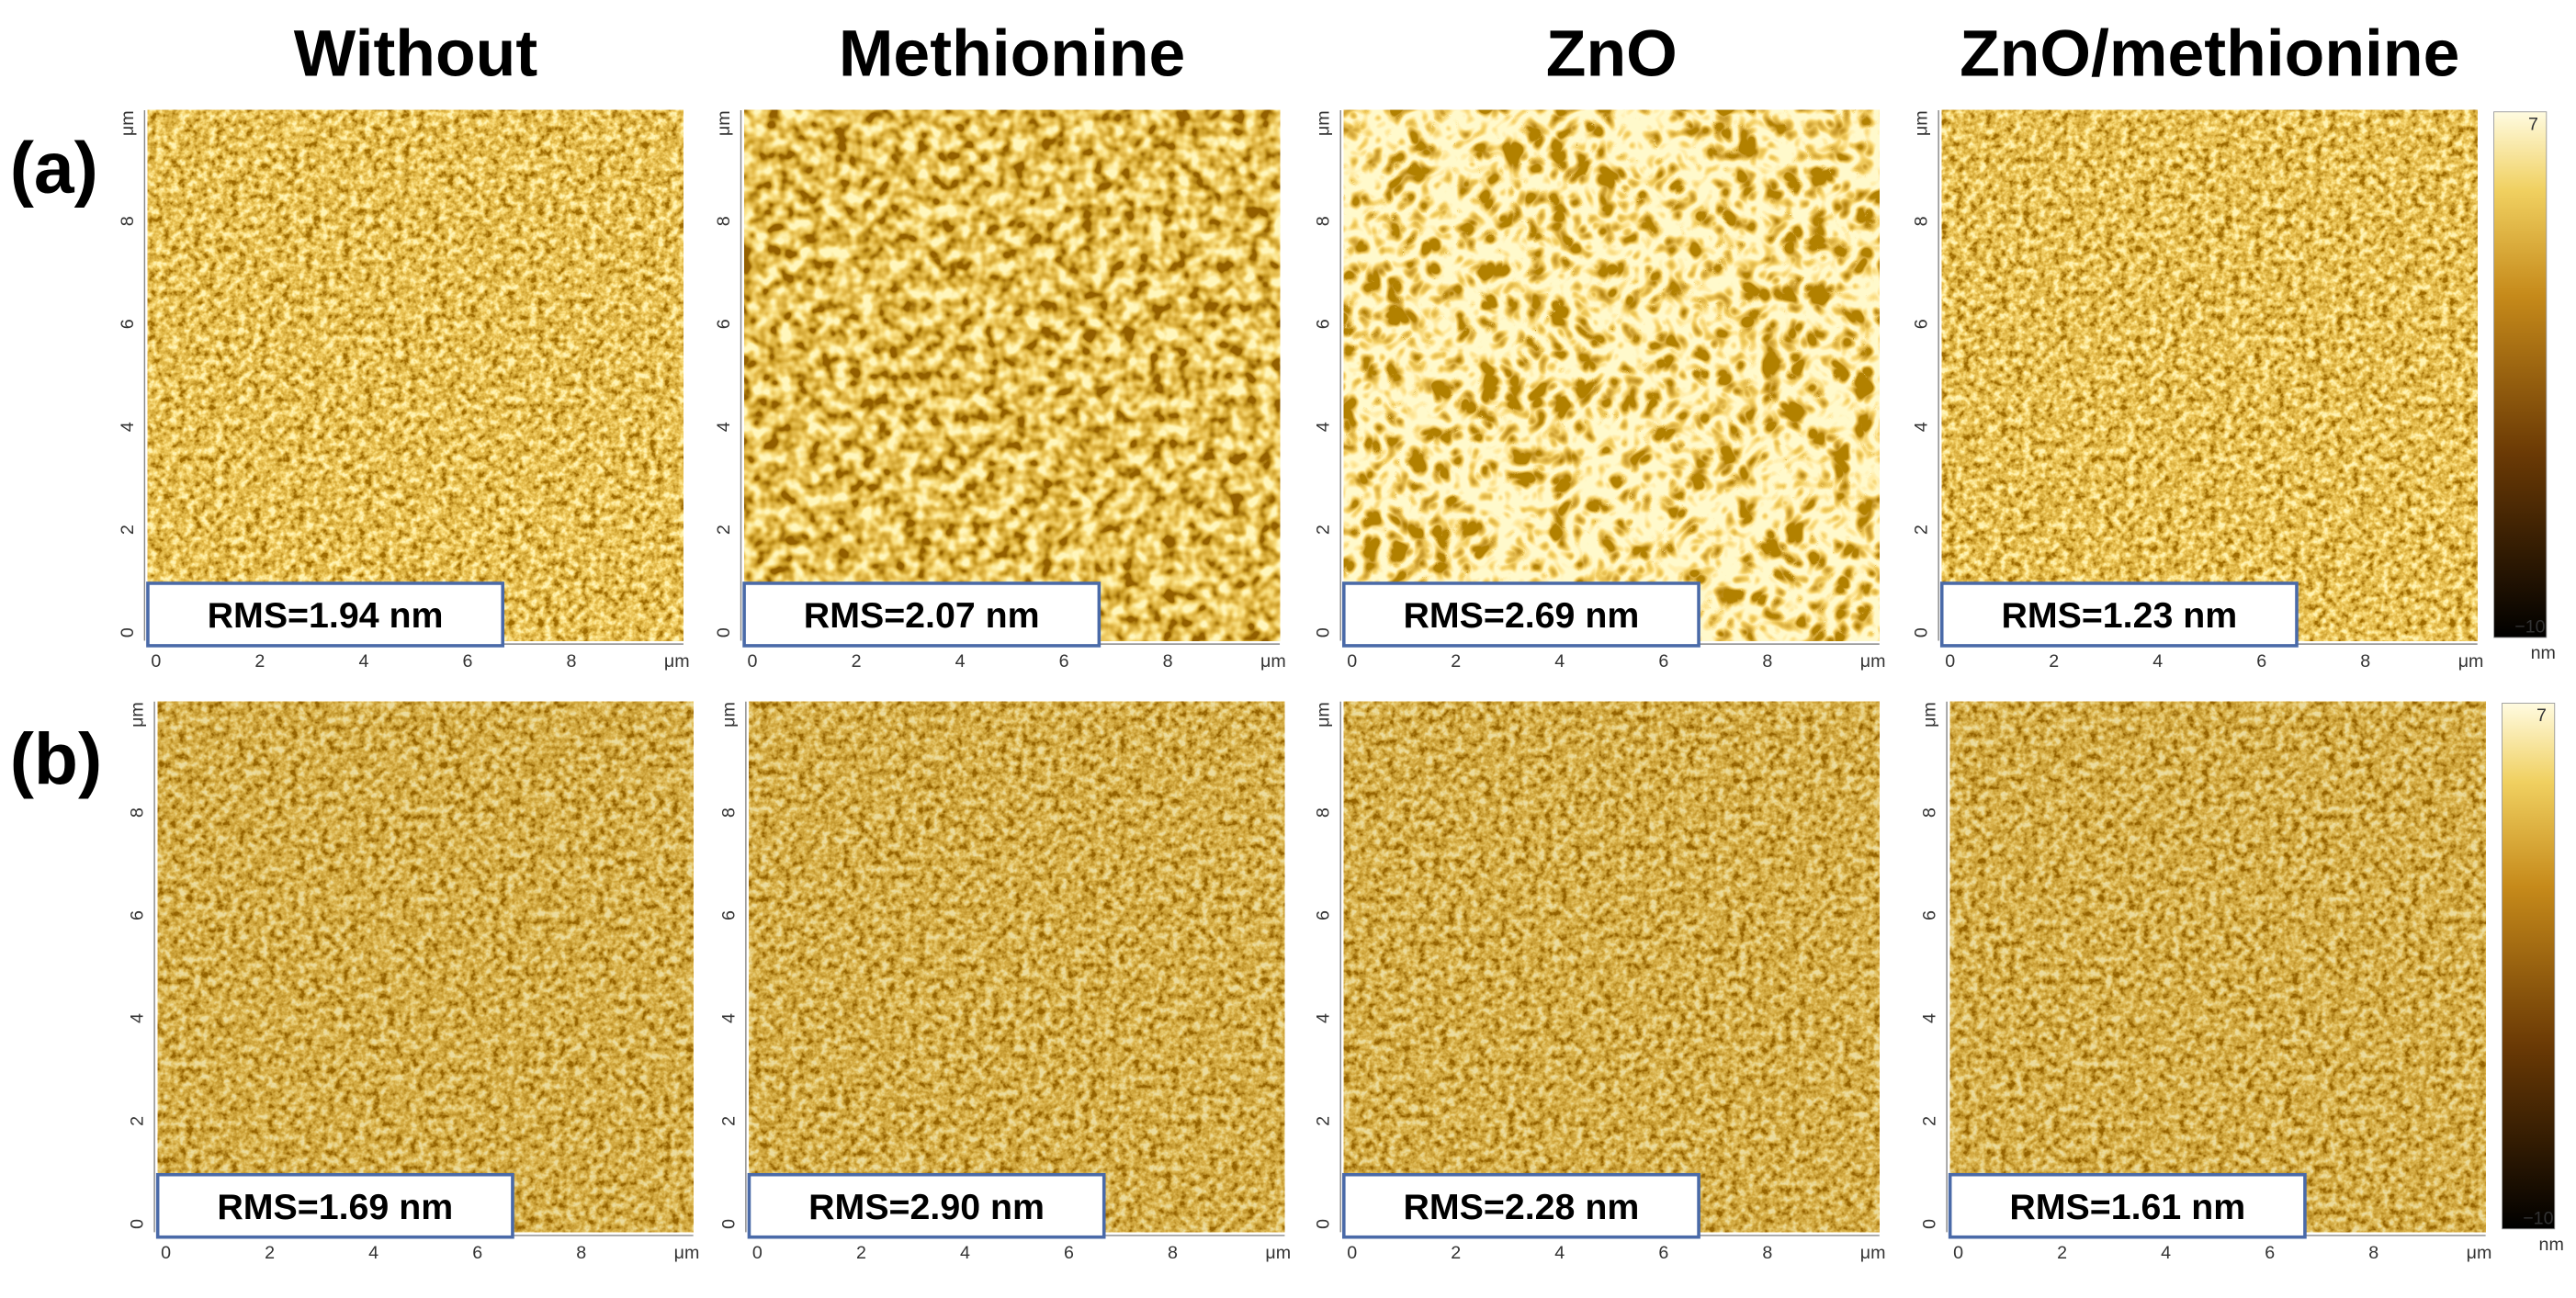 This screenshot has width=2576, height=1298. I want to click on colorbar-max: 7, so click(2533, 124).